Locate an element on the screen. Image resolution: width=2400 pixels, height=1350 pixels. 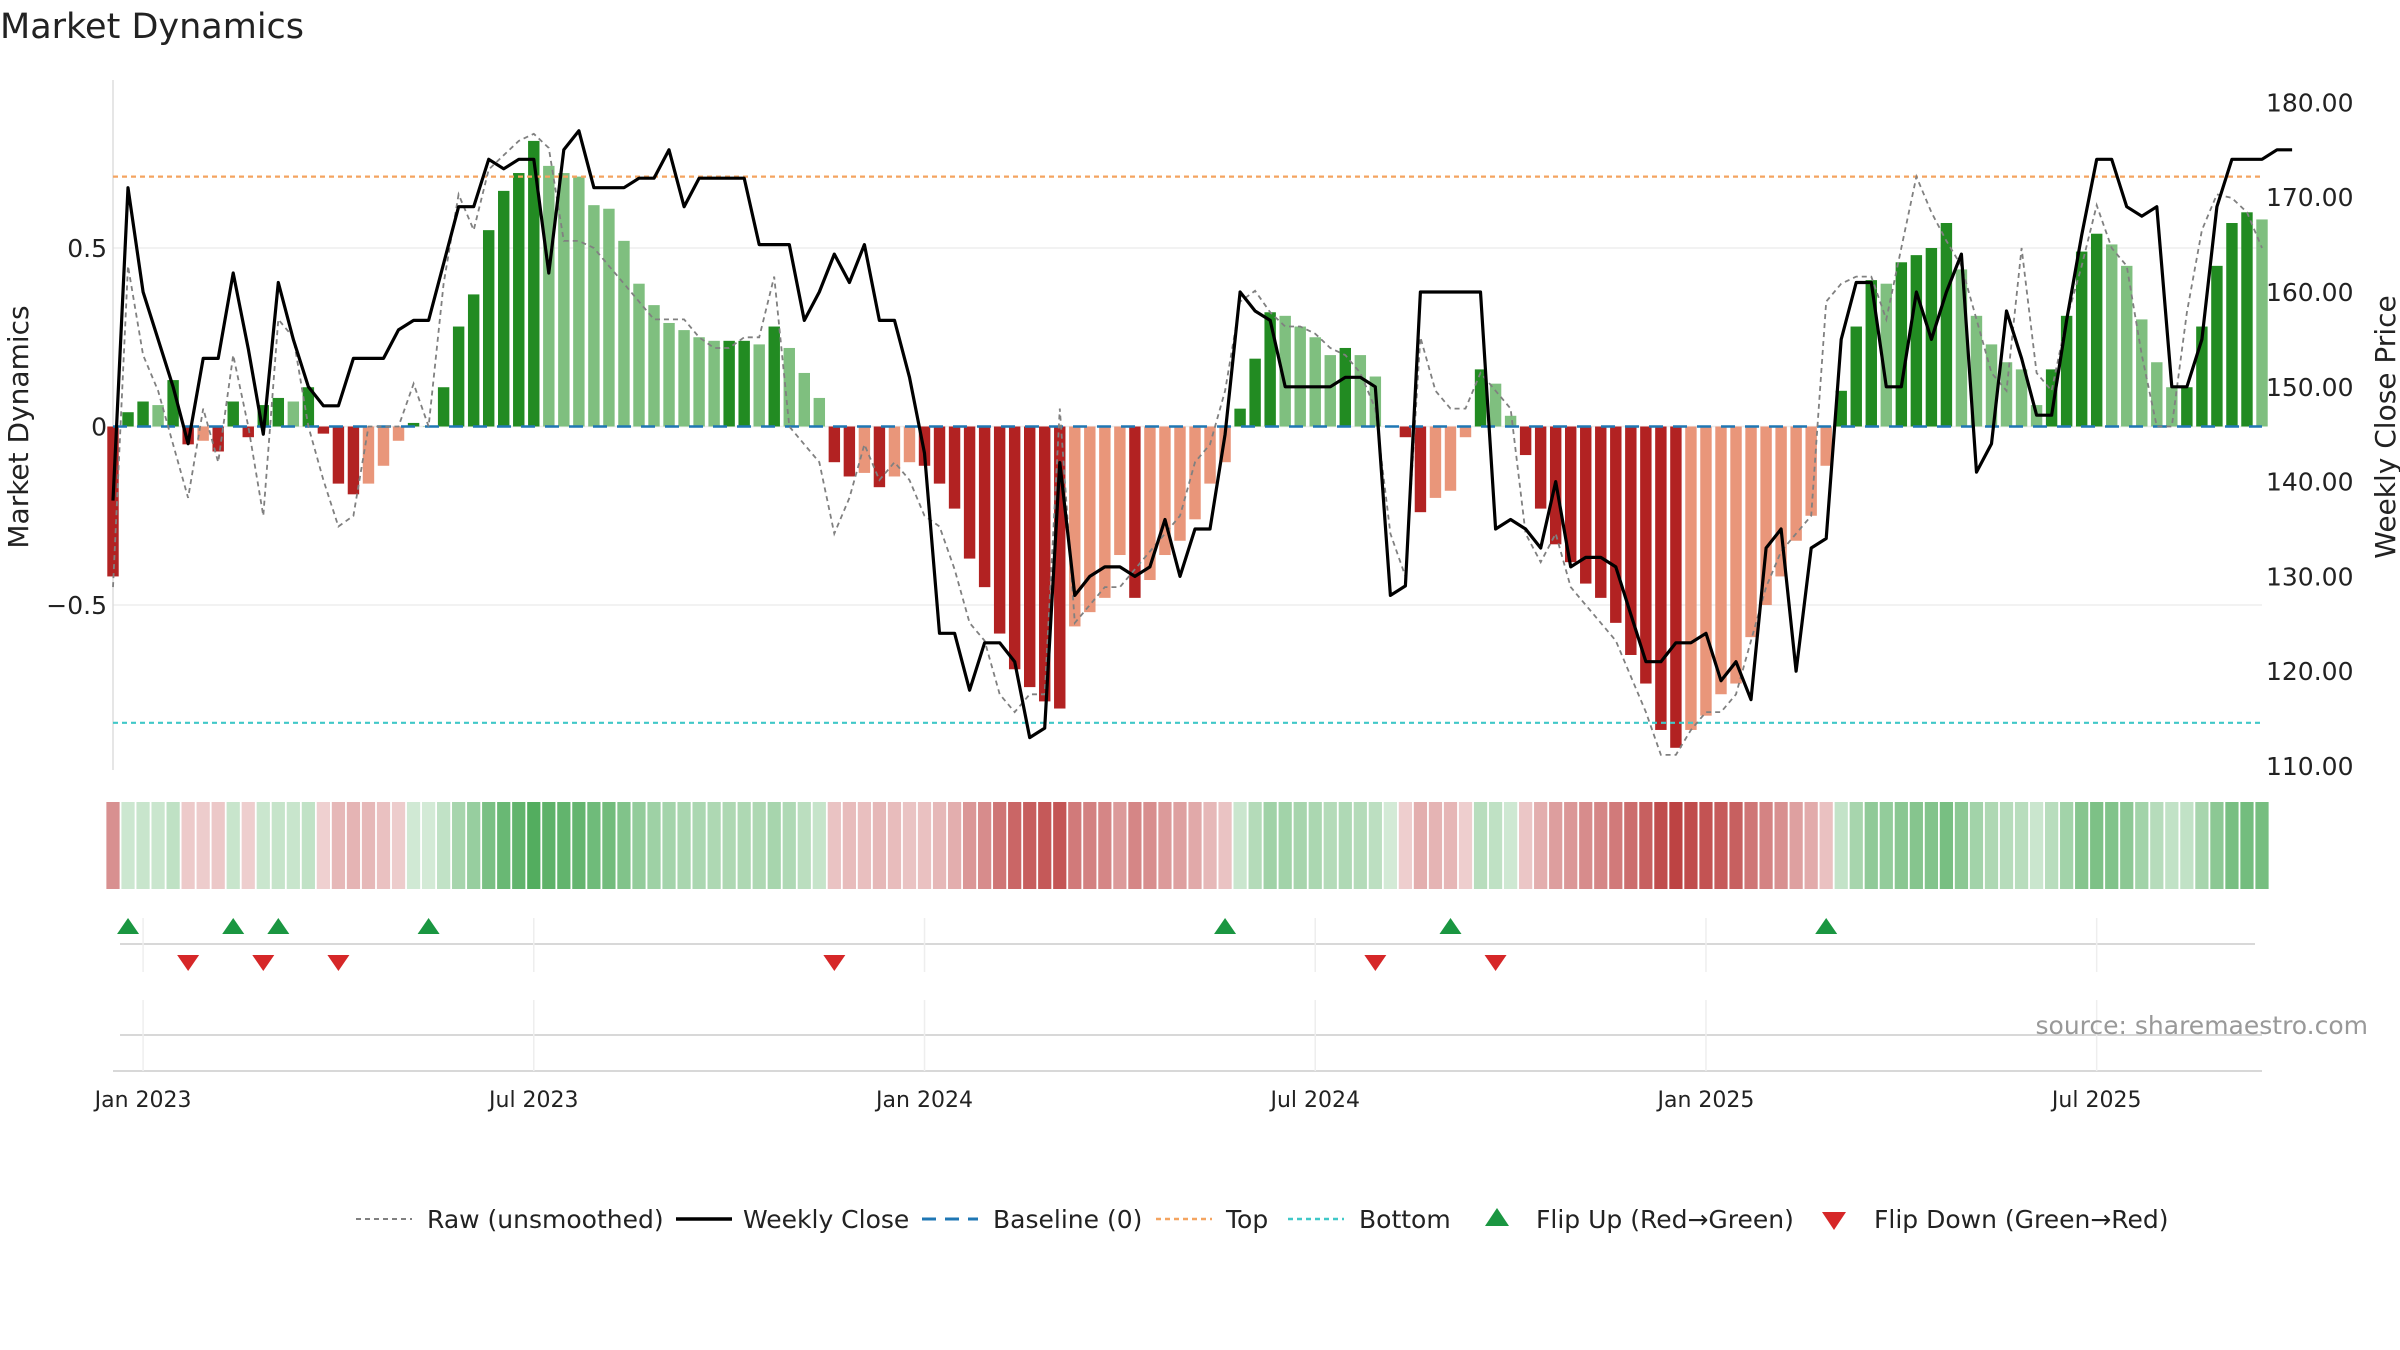
y2-tick-label: 170.00 is located at coordinates (2309, 197).